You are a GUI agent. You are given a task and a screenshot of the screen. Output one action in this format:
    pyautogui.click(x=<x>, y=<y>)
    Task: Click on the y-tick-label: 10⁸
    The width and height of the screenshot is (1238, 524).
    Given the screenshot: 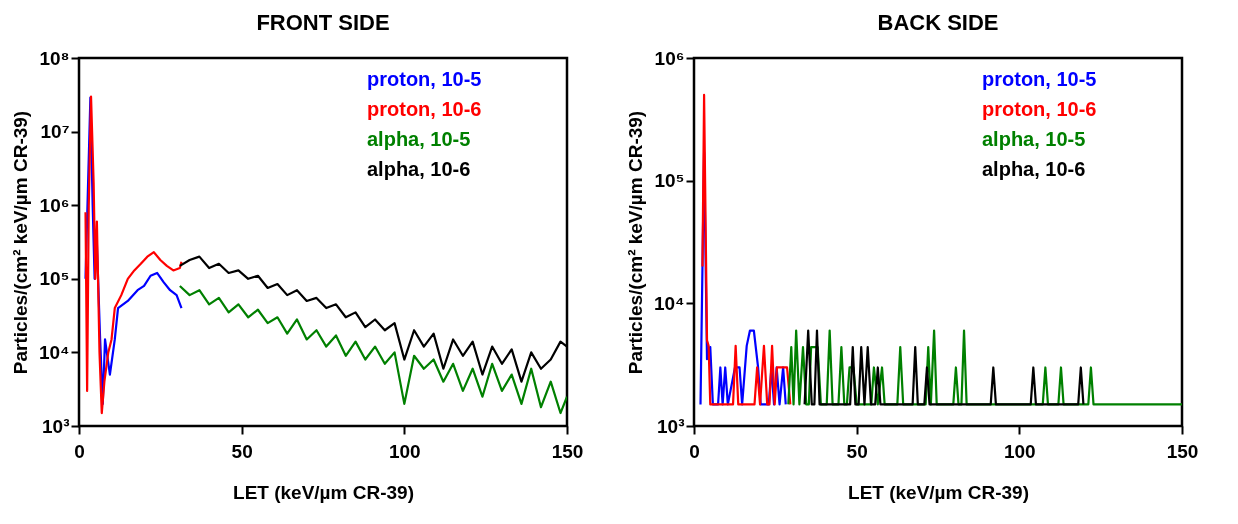 What is the action you would take?
    pyautogui.click(x=54, y=58)
    